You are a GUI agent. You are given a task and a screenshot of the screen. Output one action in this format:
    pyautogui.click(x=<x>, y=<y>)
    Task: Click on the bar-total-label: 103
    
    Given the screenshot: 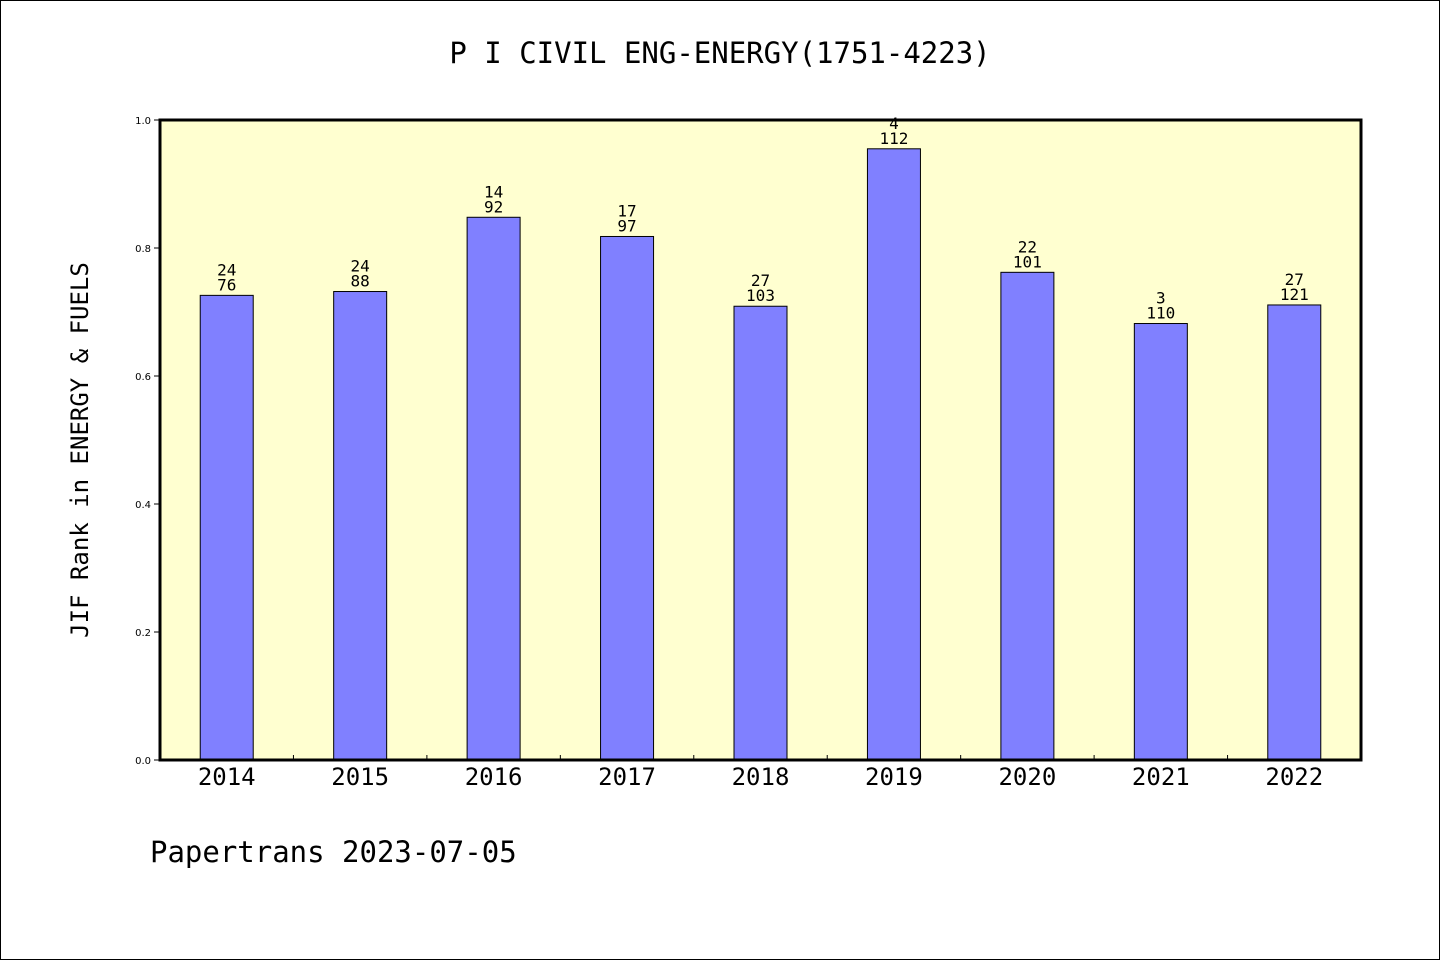 What is the action you would take?
    pyautogui.click(x=760, y=295)
    